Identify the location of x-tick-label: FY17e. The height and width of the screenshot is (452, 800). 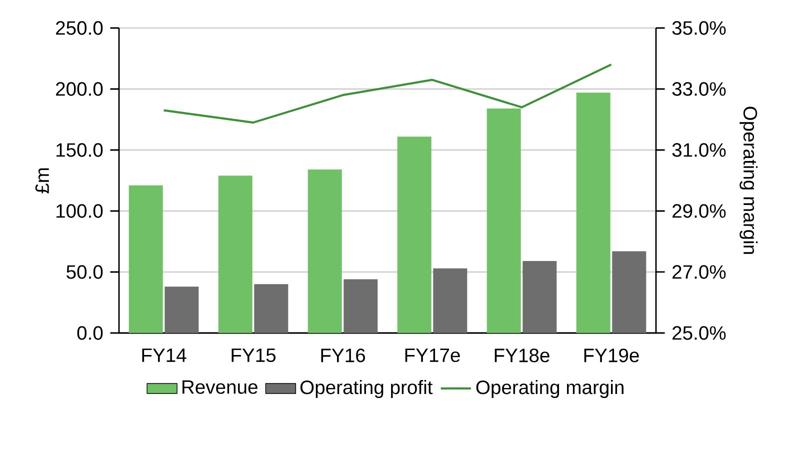
(432, 355).